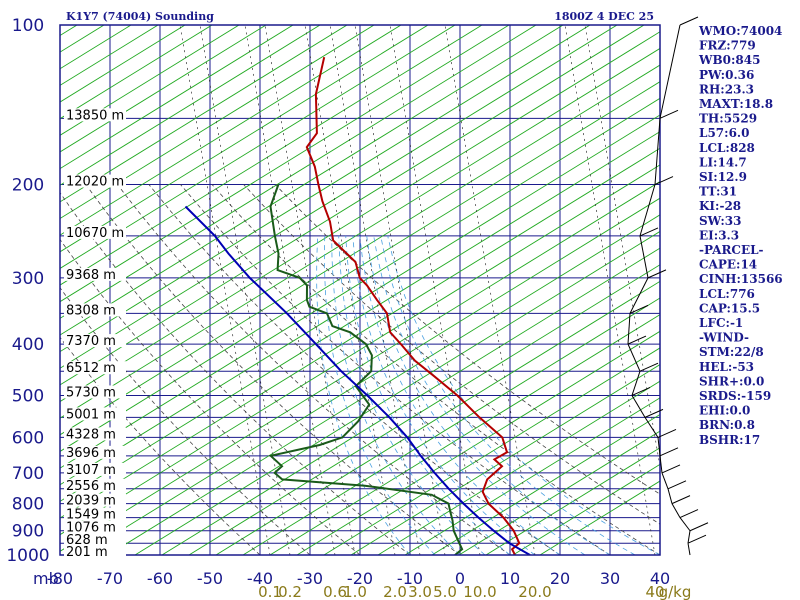 The width and height of the screenshot is (800, 600). Describe the element at coordinates (140, 16) in the screenshot. I see `chart-title-station: K1Y7 (74004) Sounding` at that location.